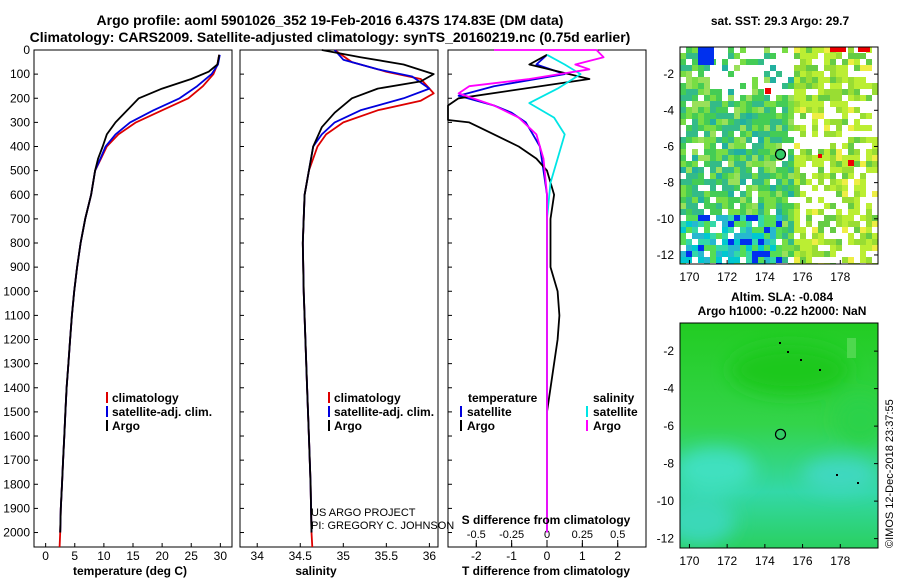 The width and height of the screenshot is (900, 580). I want to click on depth-tick-label: 1500, so click(16, 412).